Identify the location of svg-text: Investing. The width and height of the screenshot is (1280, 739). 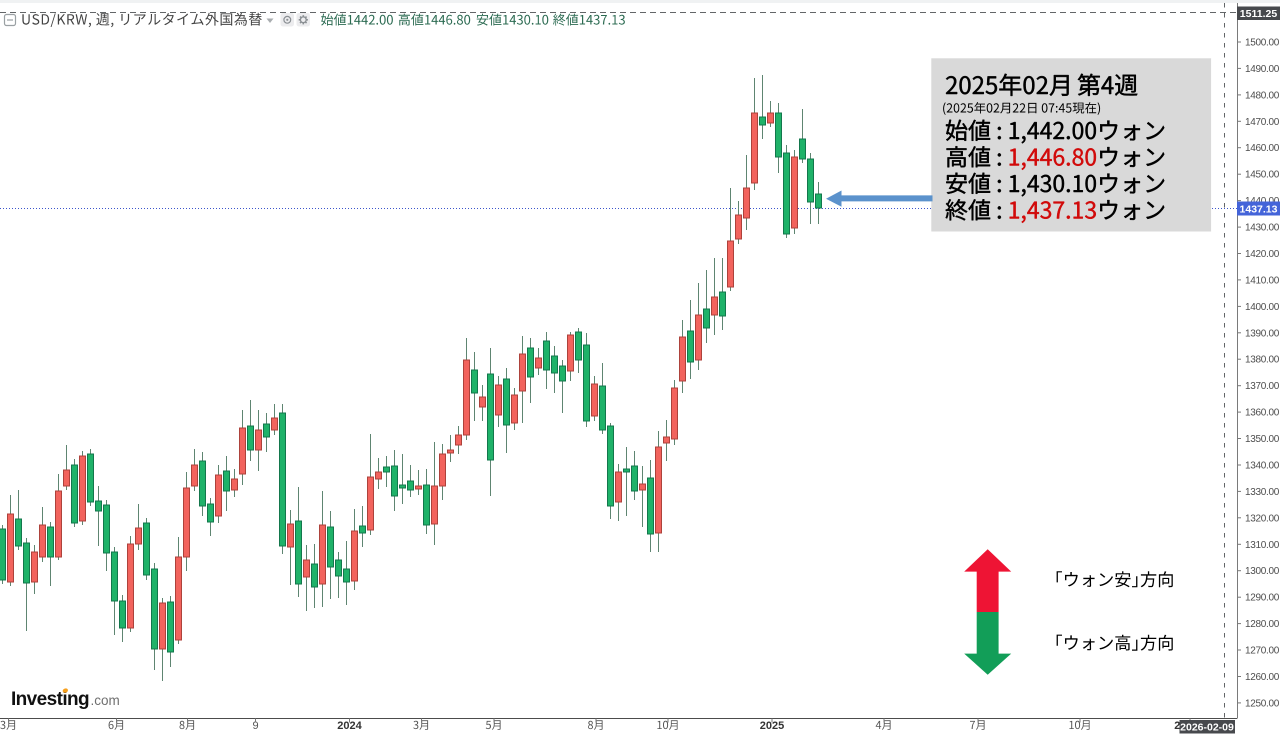
(50, 699).